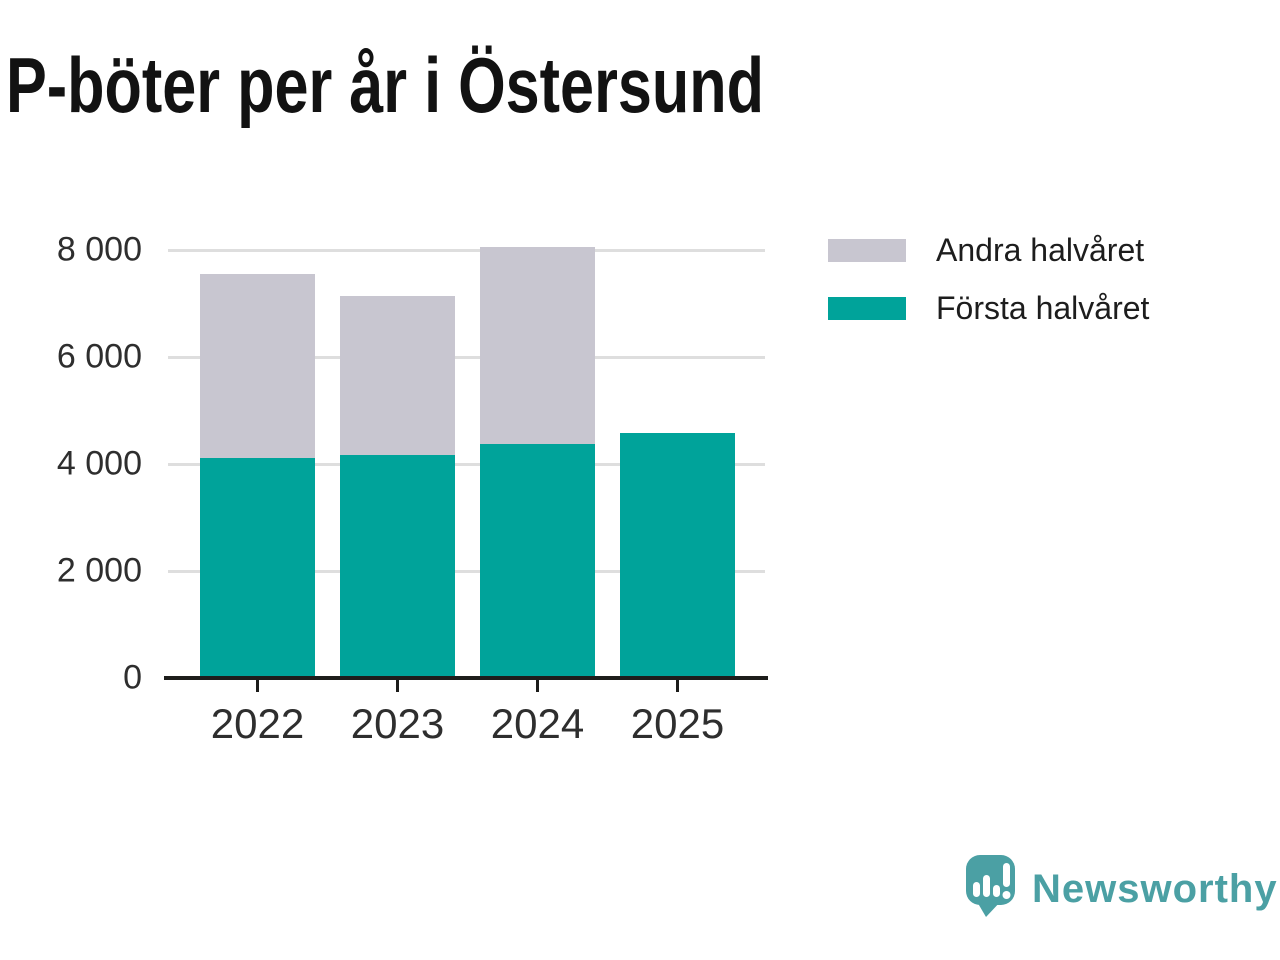 Image resolution: width=1280 pixels, height=960 pixels. Describe the element at coordinates (677, 686) in the screenshot. I see `x-tick-2025` at that location.